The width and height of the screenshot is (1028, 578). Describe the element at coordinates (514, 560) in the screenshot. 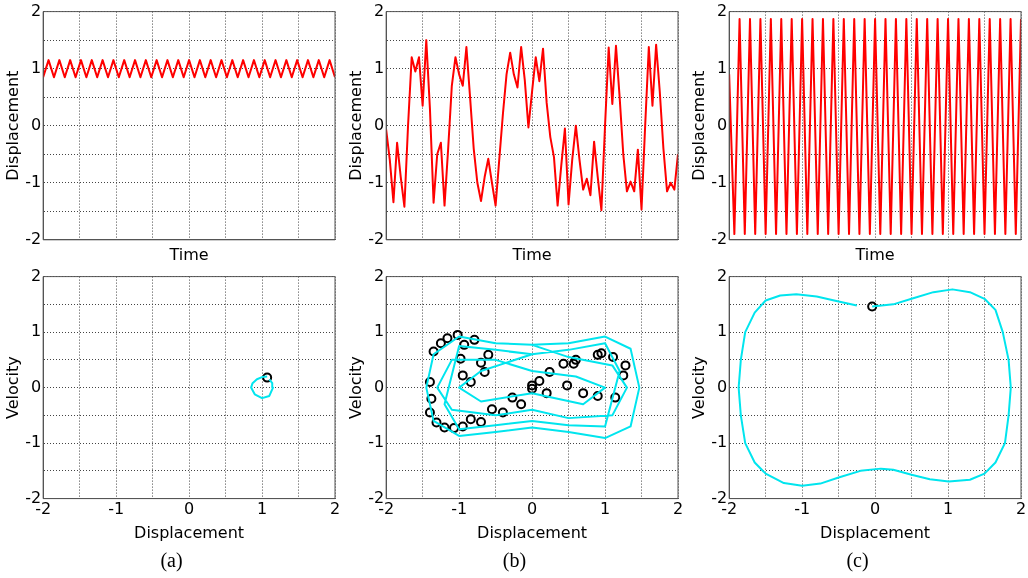

I see `text: (b)` at that location.